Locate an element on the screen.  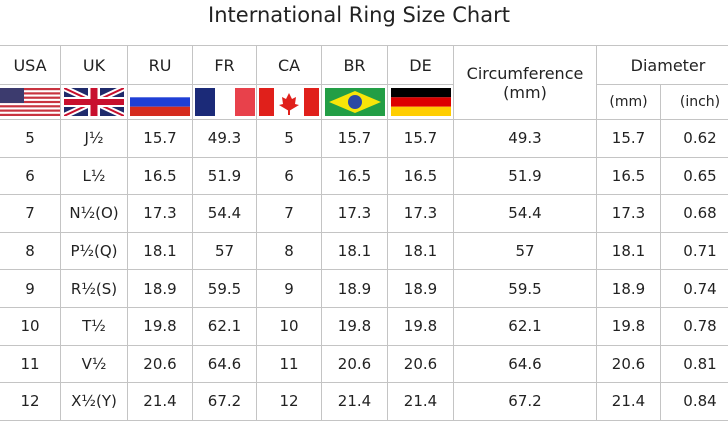
cell-ca: 8 is located at coordinates (289, 251).